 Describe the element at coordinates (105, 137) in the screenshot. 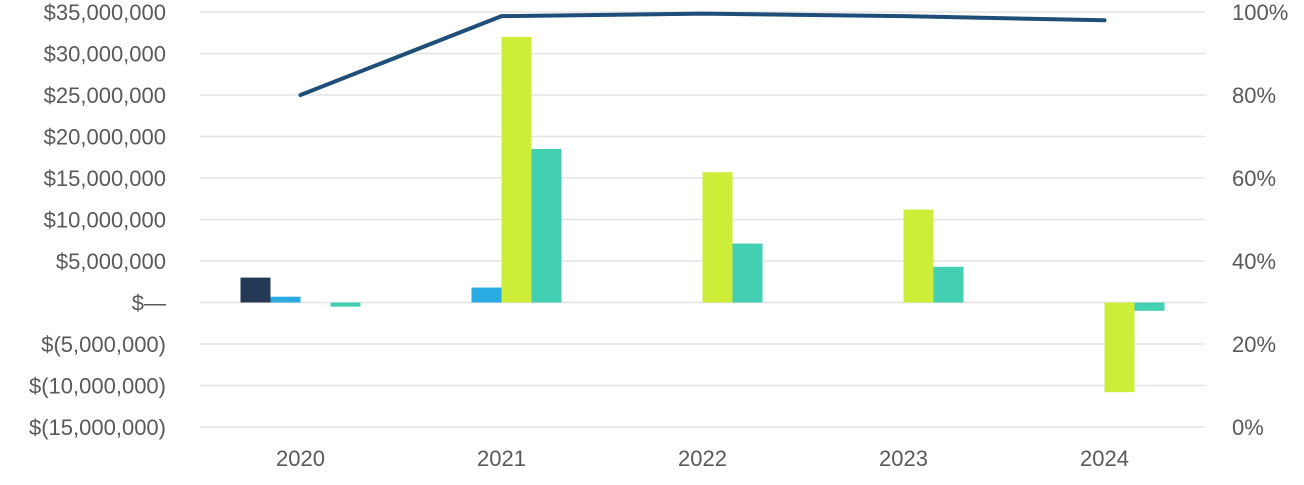

I see `y-left-tick-label: $20,000,000` at that location.